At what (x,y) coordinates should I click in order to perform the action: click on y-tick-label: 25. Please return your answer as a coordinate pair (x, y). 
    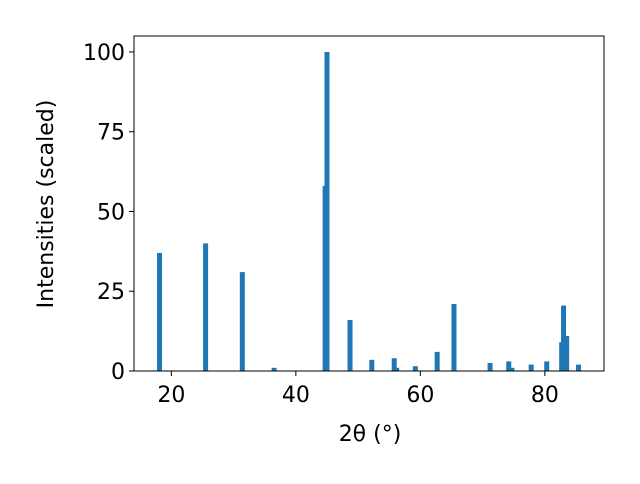
    Looking at the image, I should click on (111, 292).